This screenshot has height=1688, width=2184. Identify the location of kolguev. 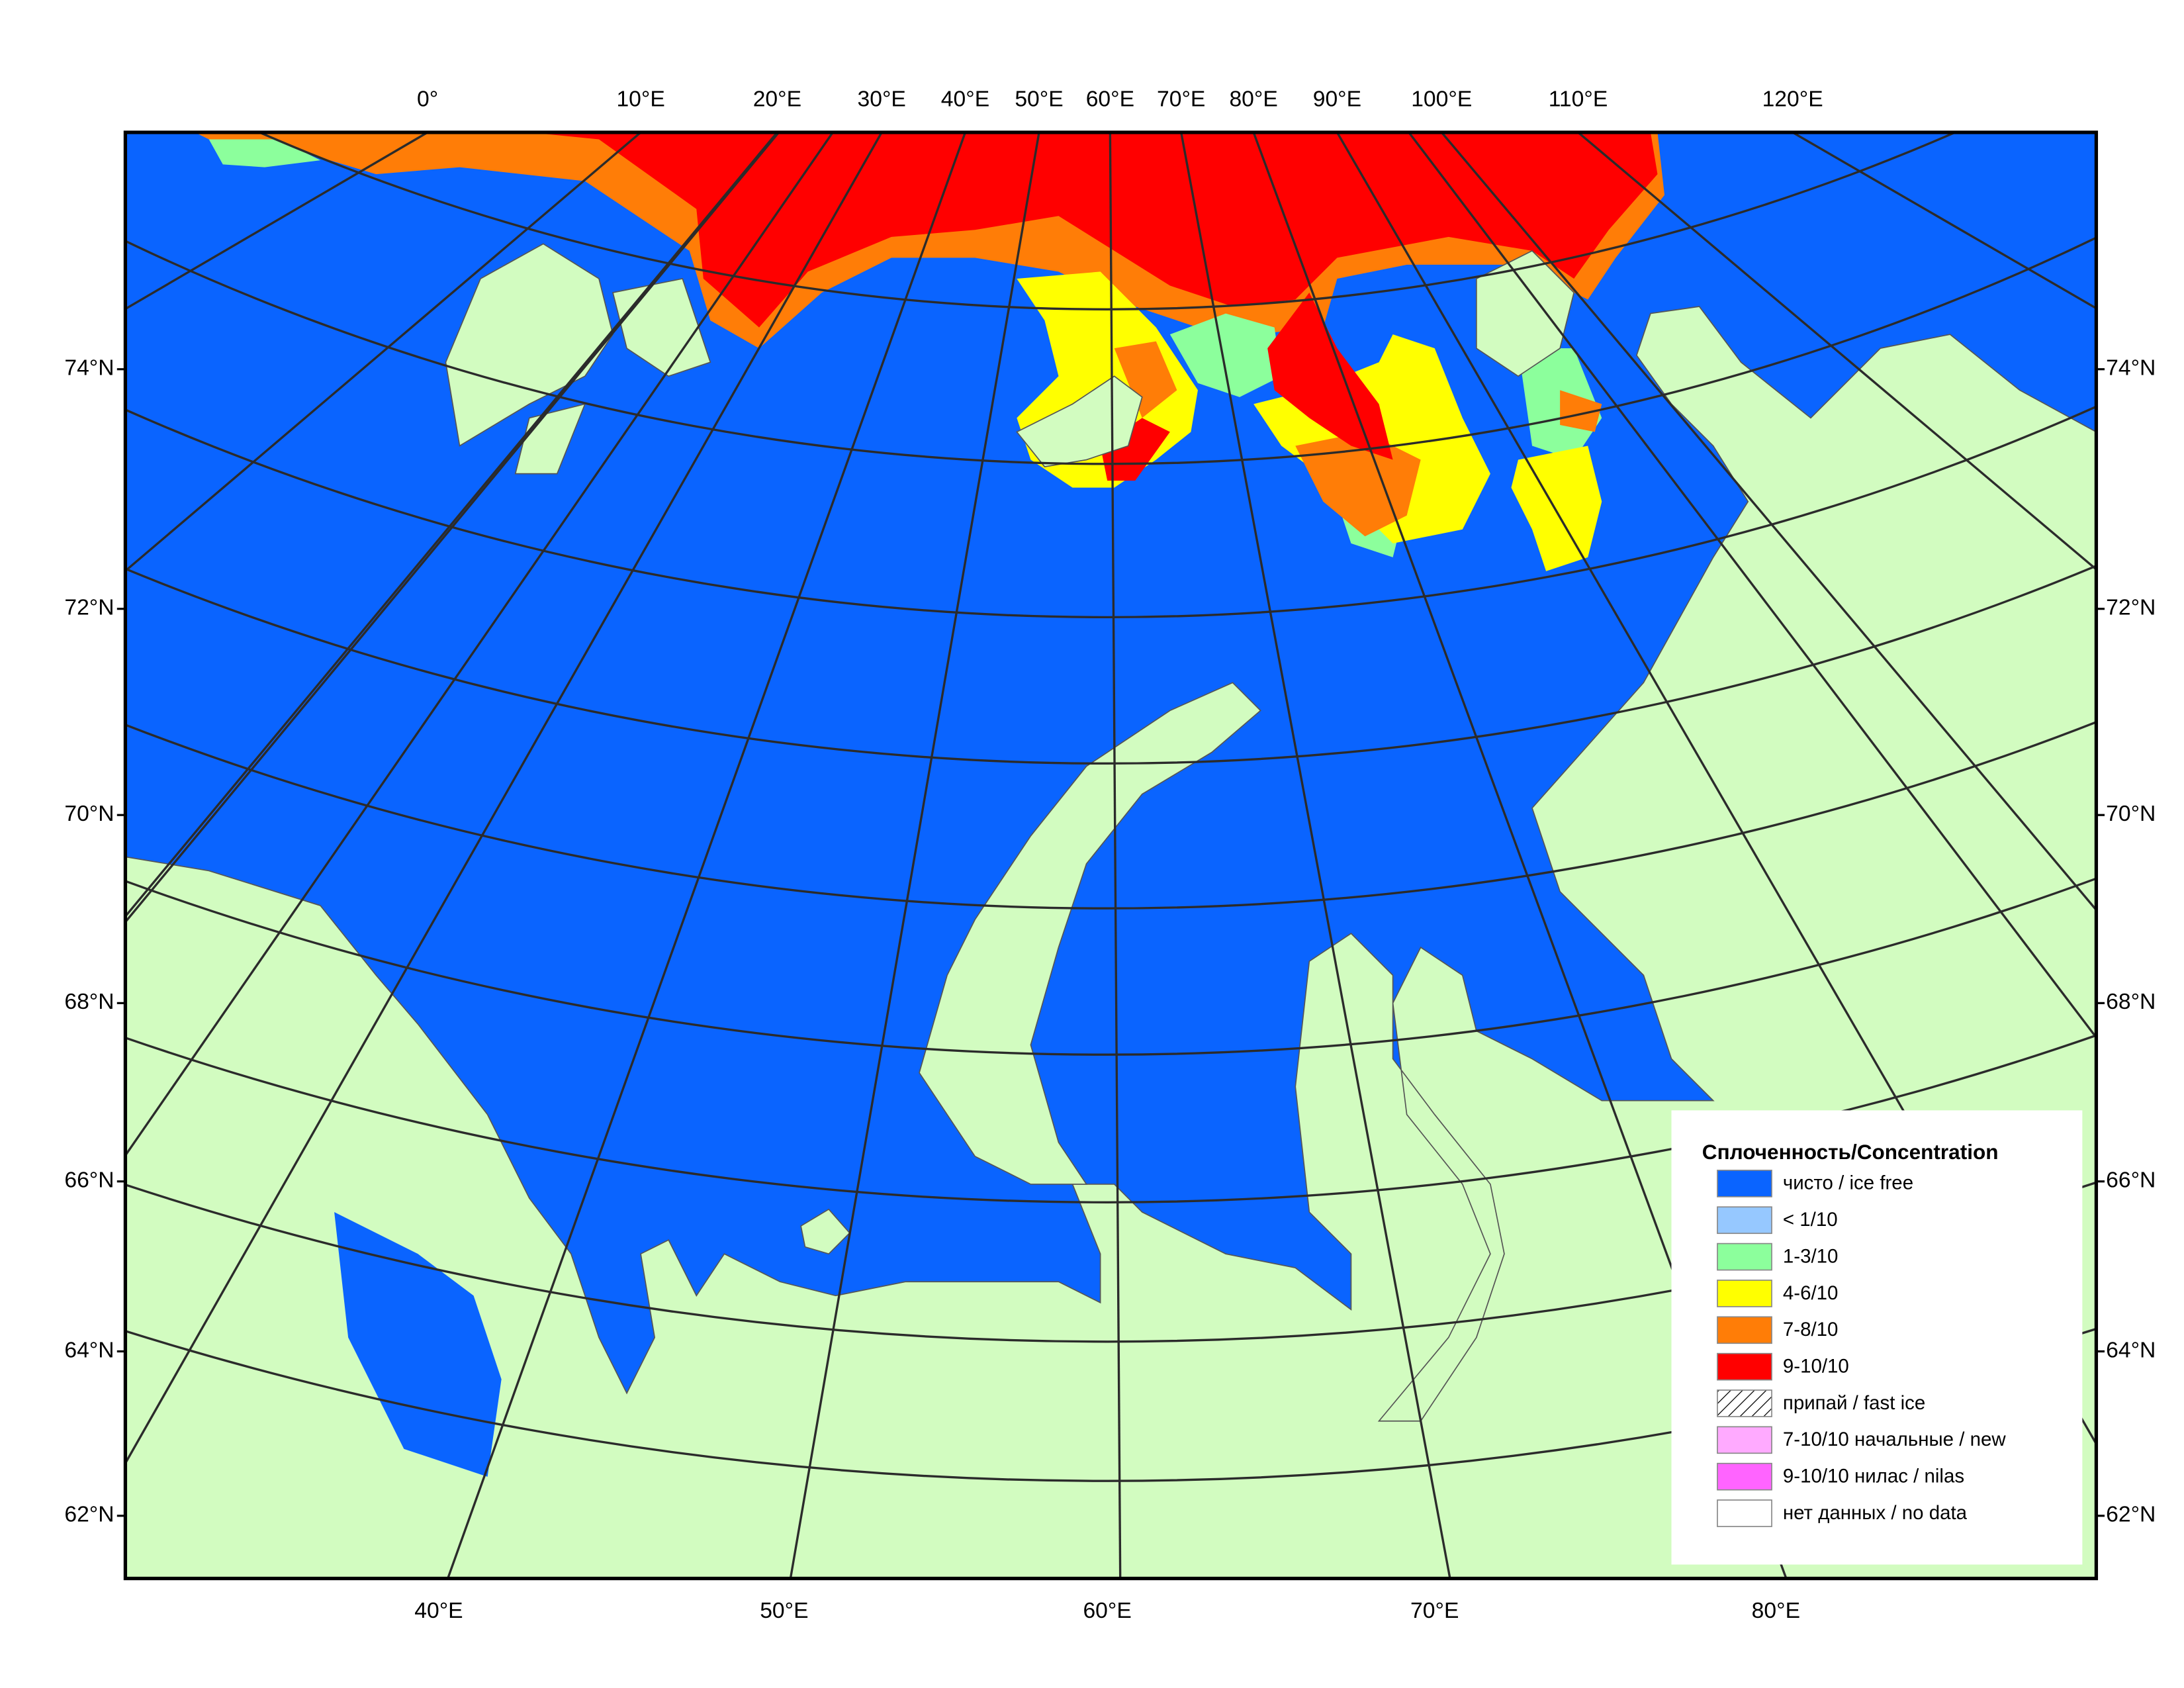
(825, 1231).